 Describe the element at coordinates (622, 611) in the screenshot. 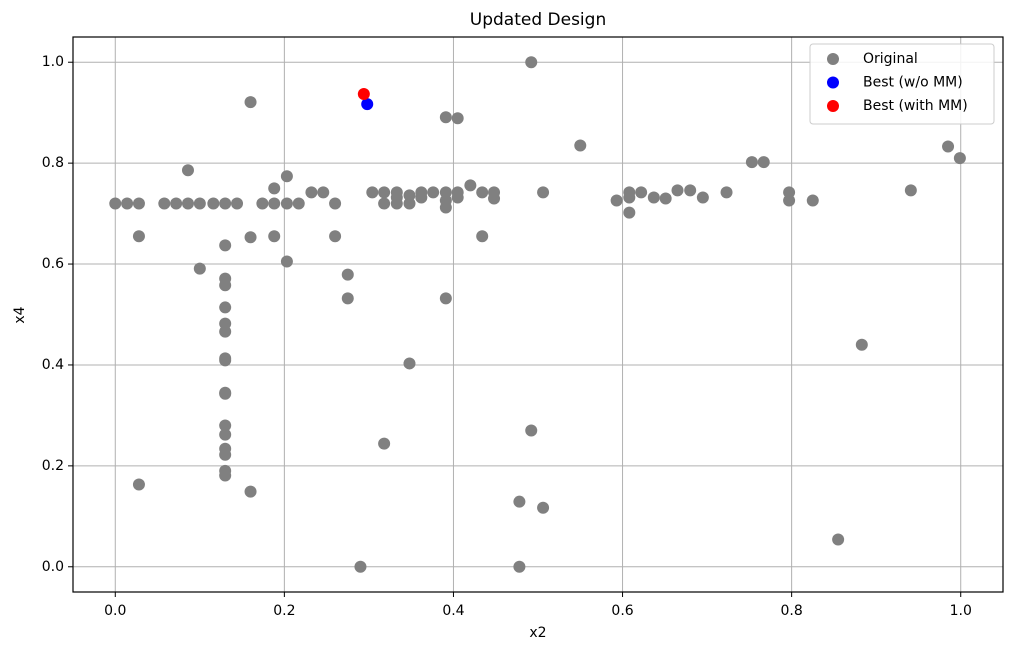

I see `x-tick-label: 0.6` at that location.